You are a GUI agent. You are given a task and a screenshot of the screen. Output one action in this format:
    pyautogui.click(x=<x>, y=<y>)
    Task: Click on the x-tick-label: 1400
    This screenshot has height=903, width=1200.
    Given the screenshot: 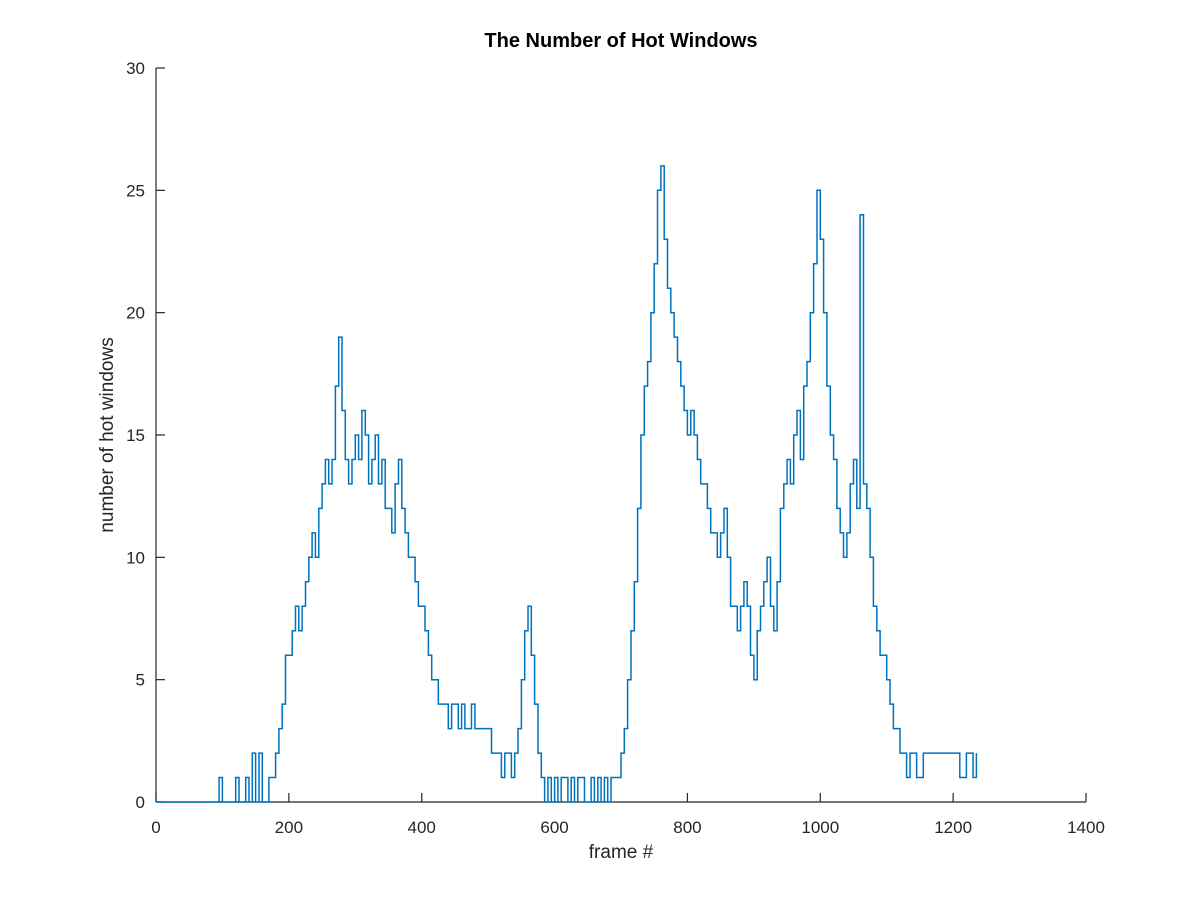 What is the action you would take?
    pyautogui.click(x=1086, y=827)
    